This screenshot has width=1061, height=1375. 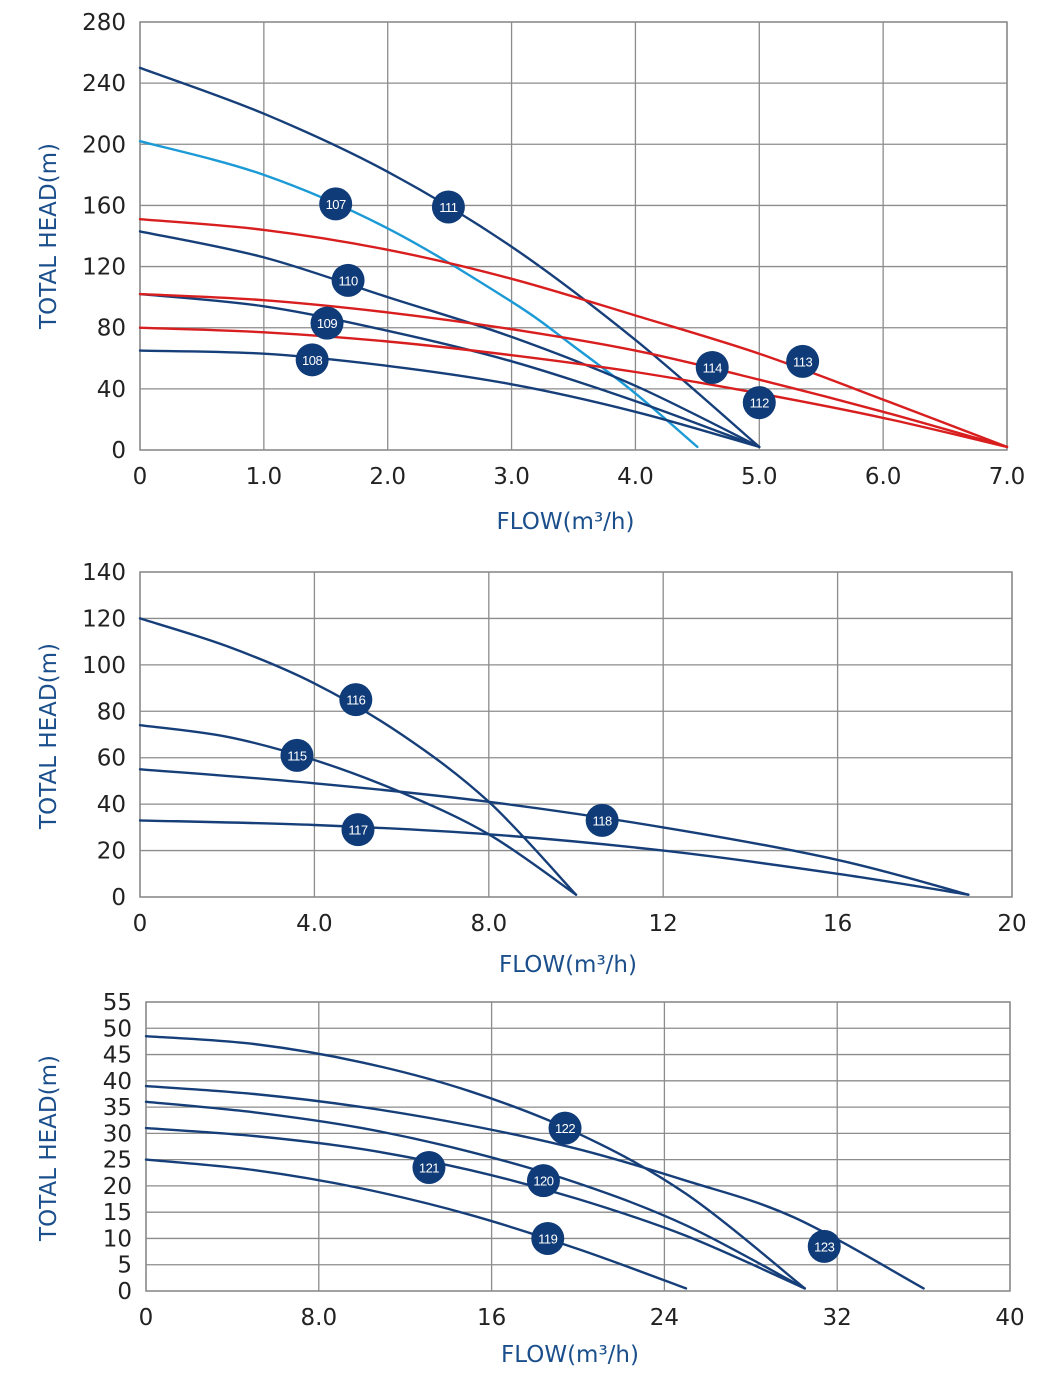 What do you see at coordinates (117, 1003) in the screenshot?
I see `y-tick-label: 55` at bounding box center [117, 1003].